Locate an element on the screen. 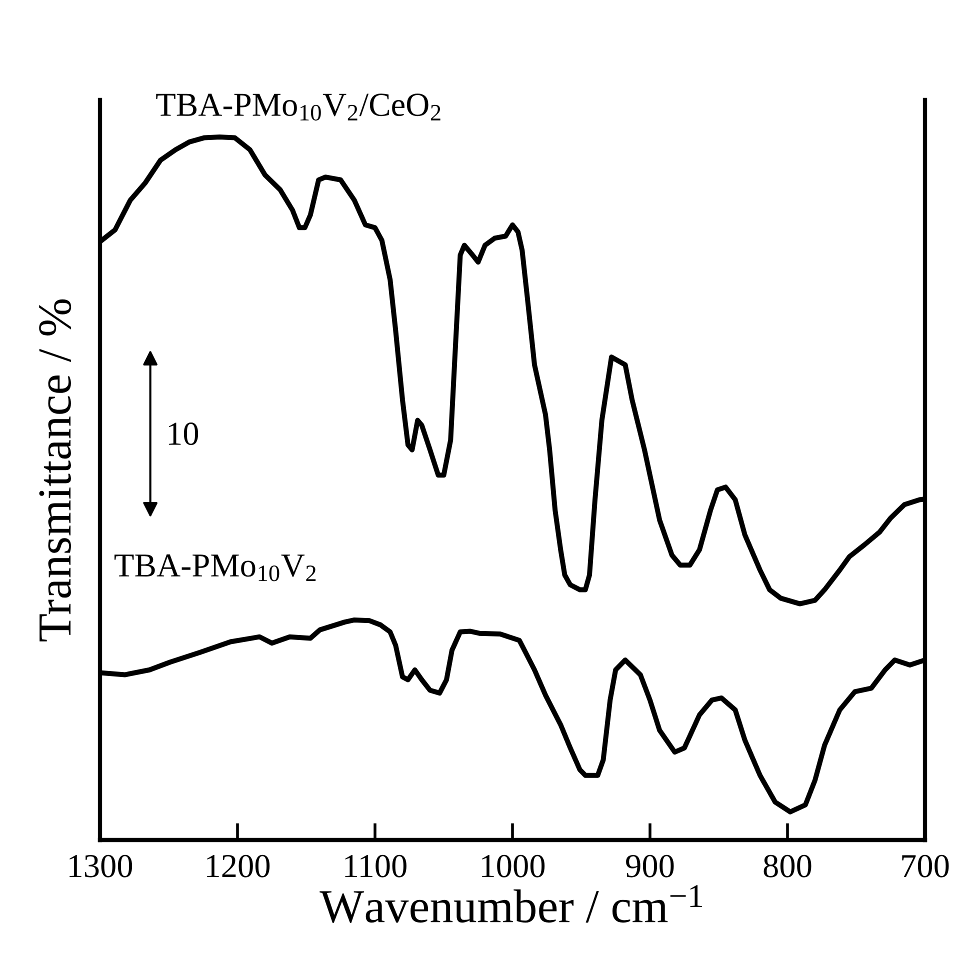  x-tick-label: 900 is located at coordinates (650, 866).